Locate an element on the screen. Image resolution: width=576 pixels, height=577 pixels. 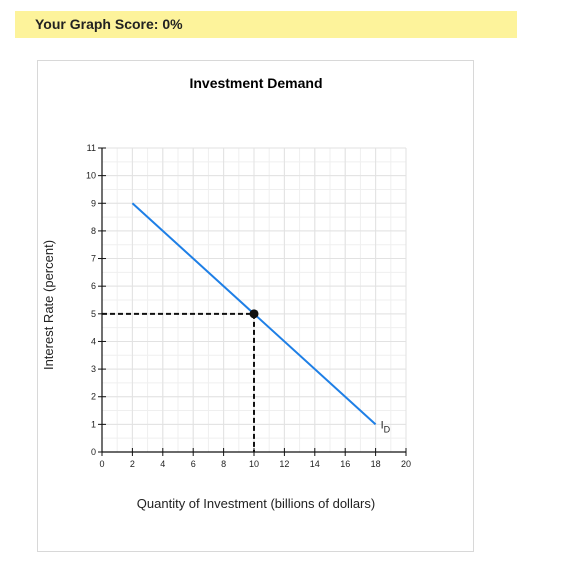
y-axis-label: Interest Rate (percent) is located at coordinates (48, 305).